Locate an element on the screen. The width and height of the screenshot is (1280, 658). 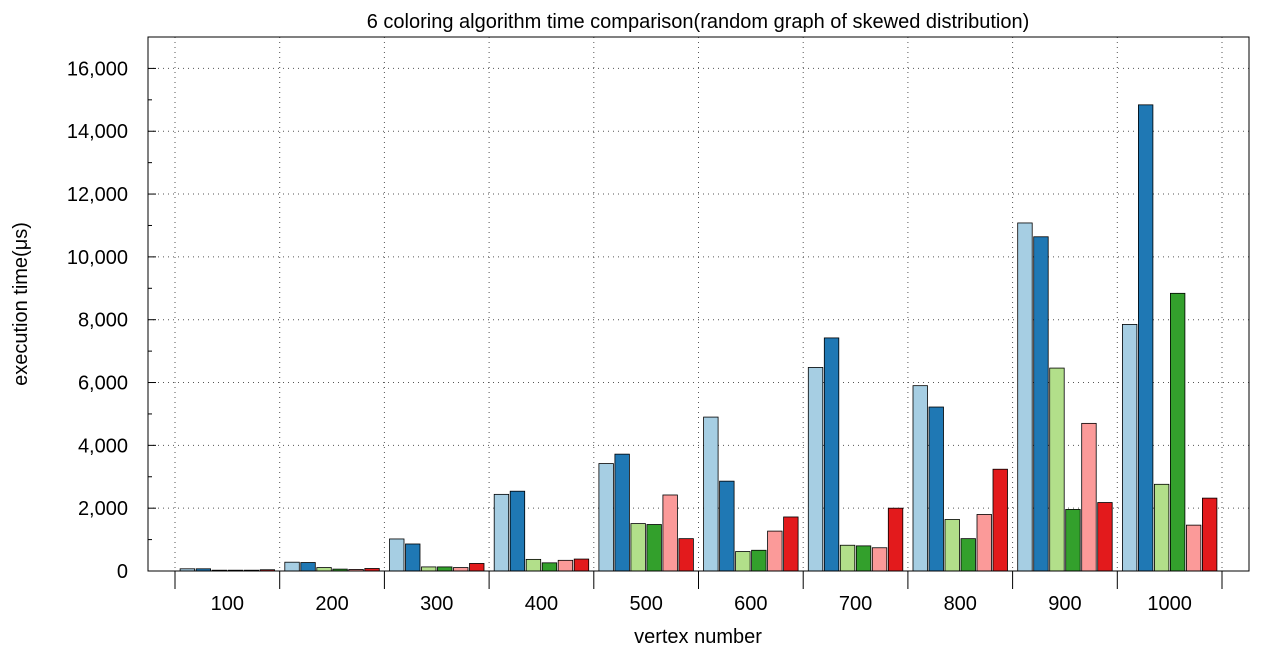
y-tick-label: 8,000 is located at coordinates (103, 321).